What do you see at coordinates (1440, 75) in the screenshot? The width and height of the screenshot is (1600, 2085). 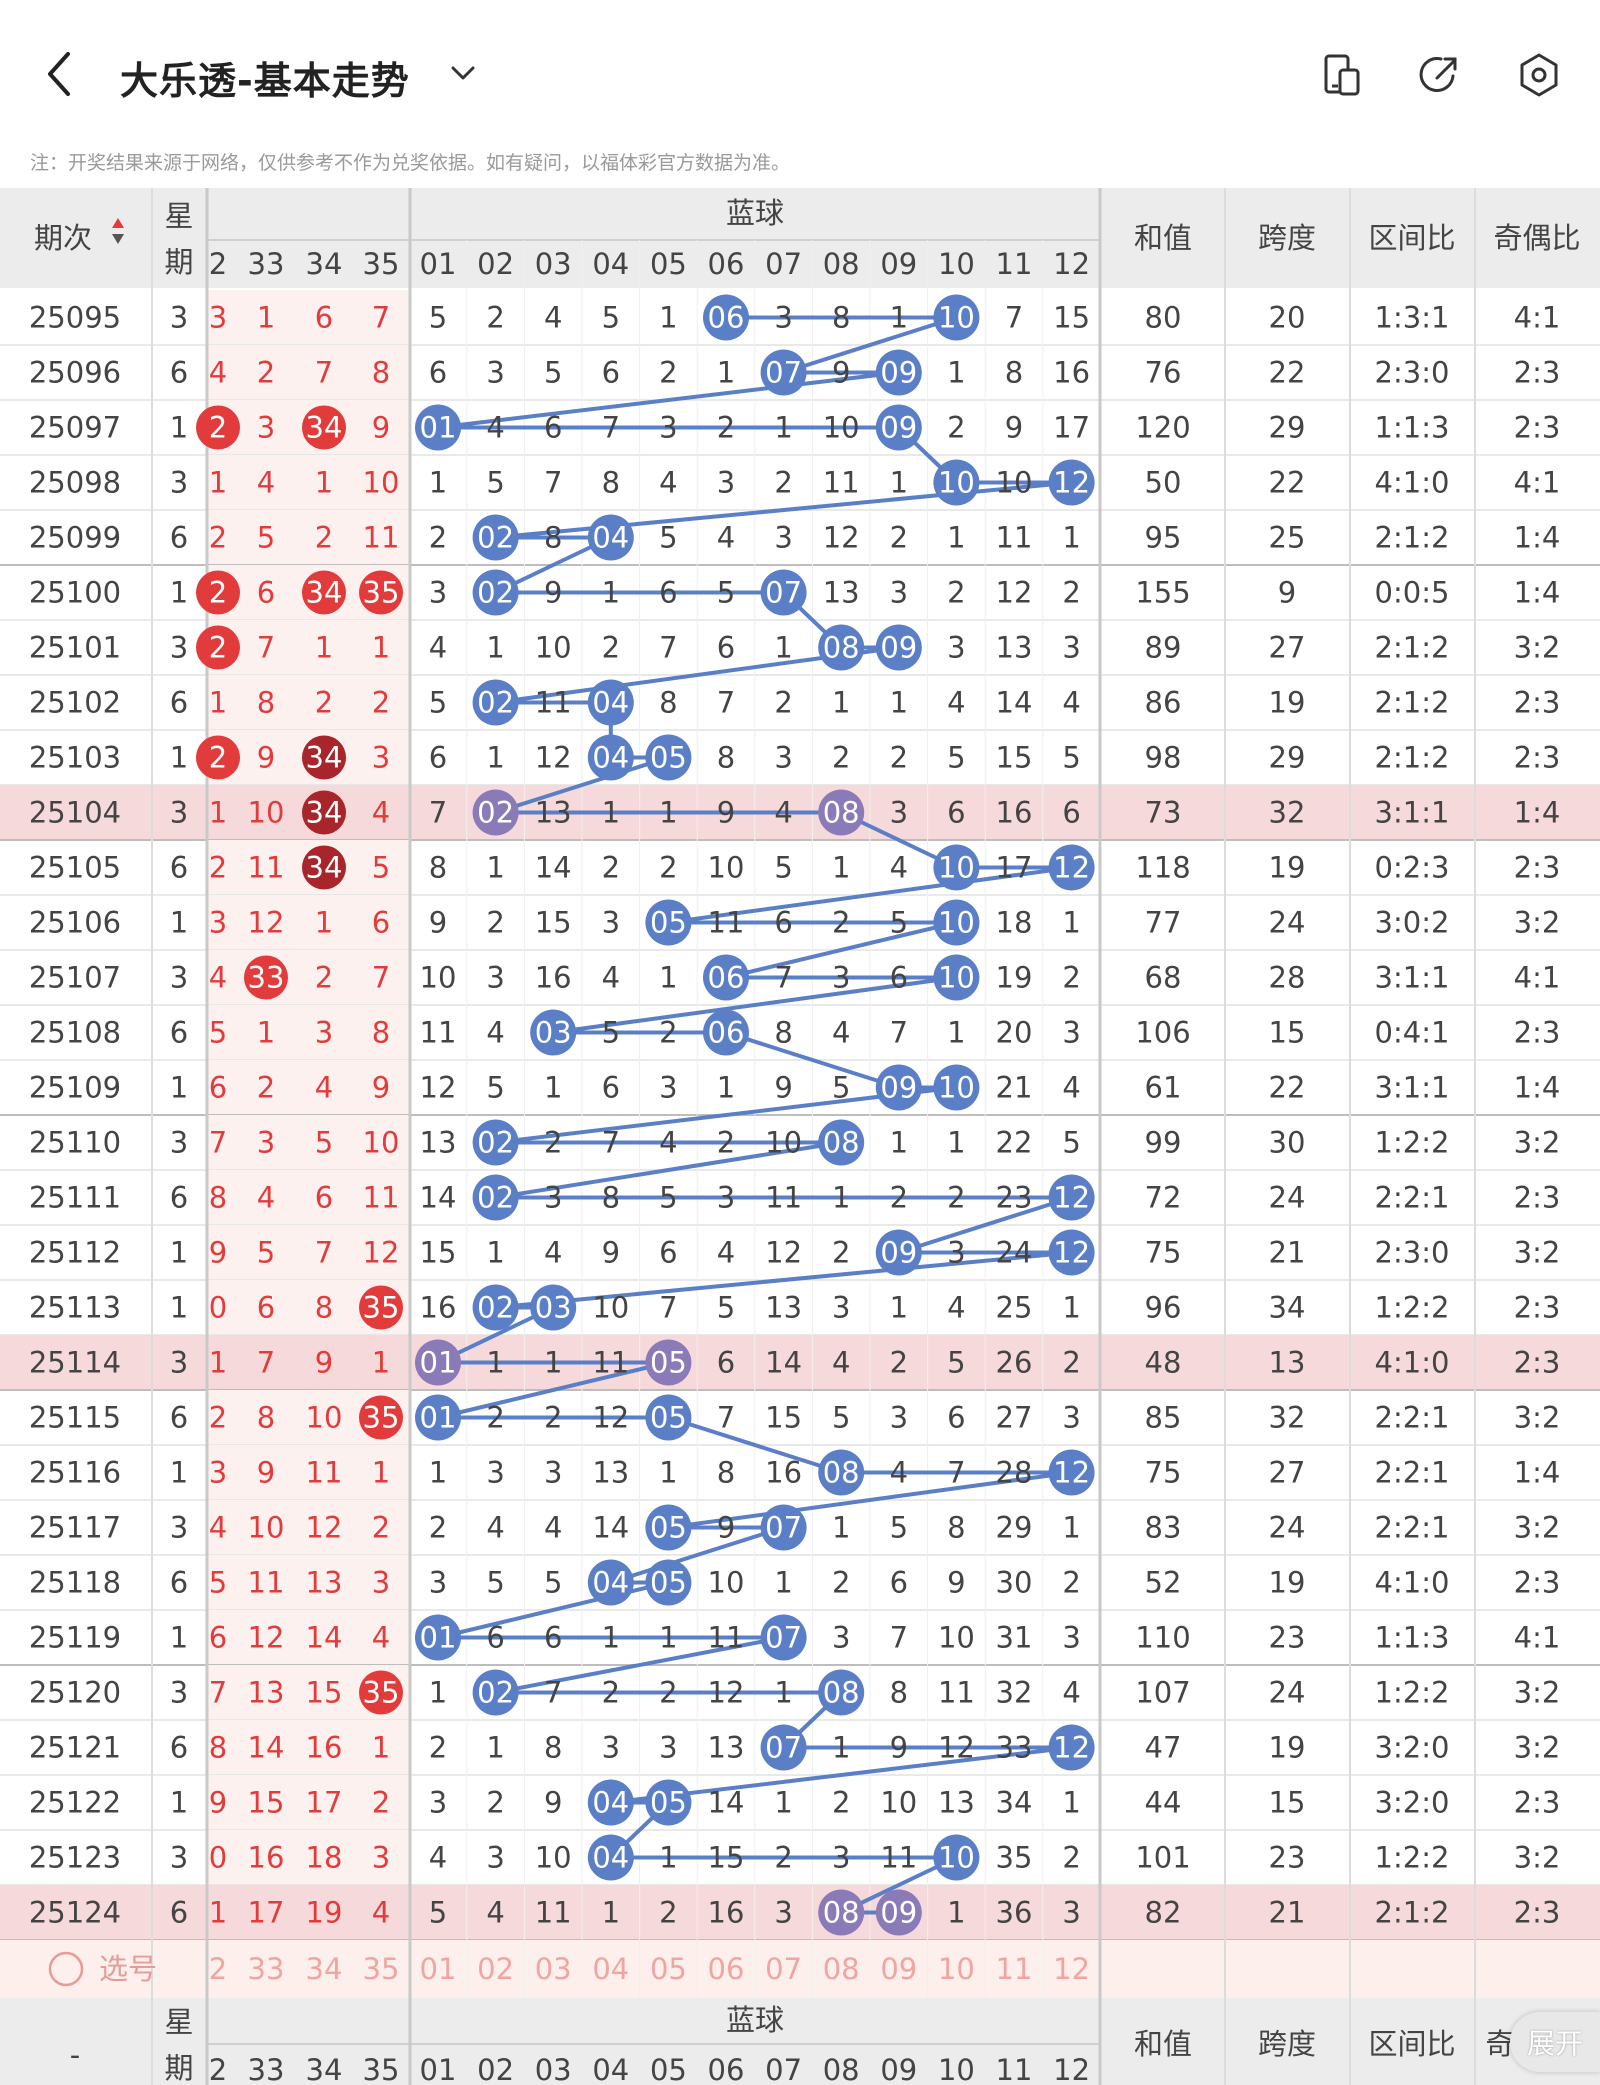 I see `share-icon` at bounding box center [1440, 75].